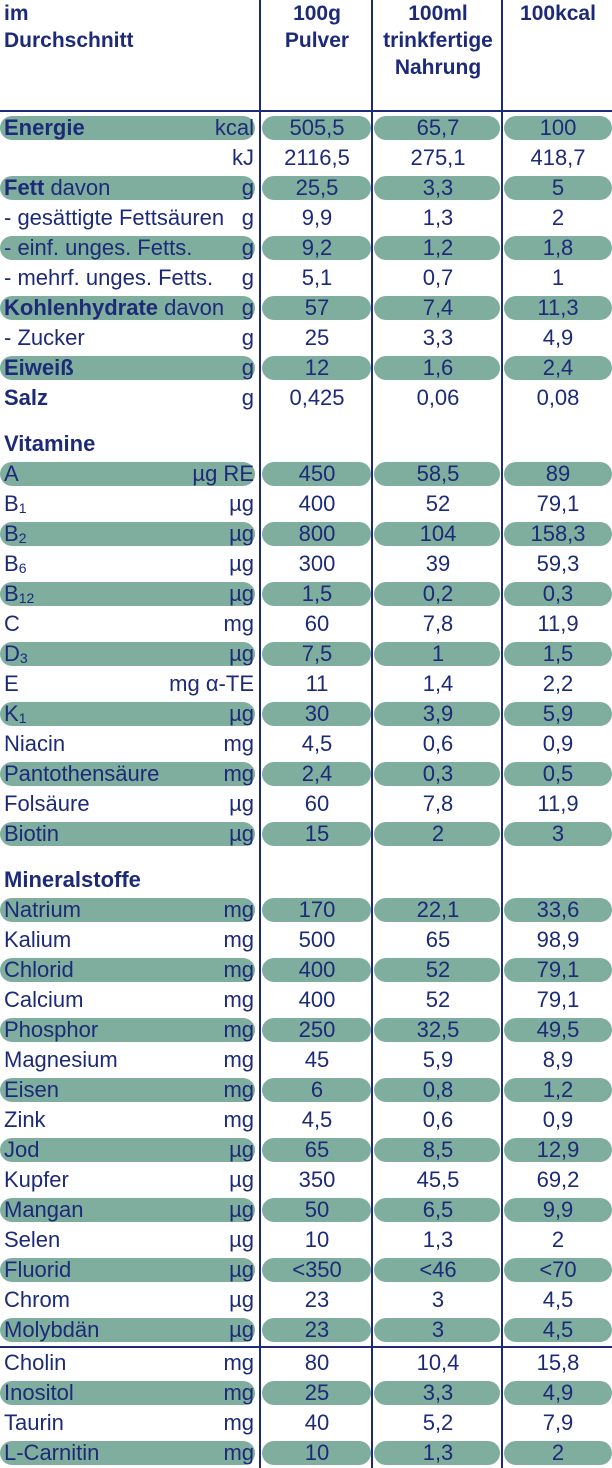 This screenshot has width=612, height=1468. What do you see at coordinates (438, 1179) in the screenshot?
I see `value-100ml: 45,5` at bounding box center [438, 1179].